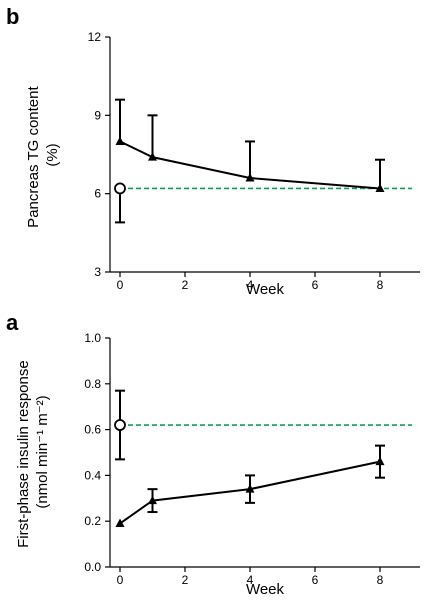  Describe the element at coordinates (52, 154) in the screenshot. I see `y-axis-title-line: (%)` at that location.